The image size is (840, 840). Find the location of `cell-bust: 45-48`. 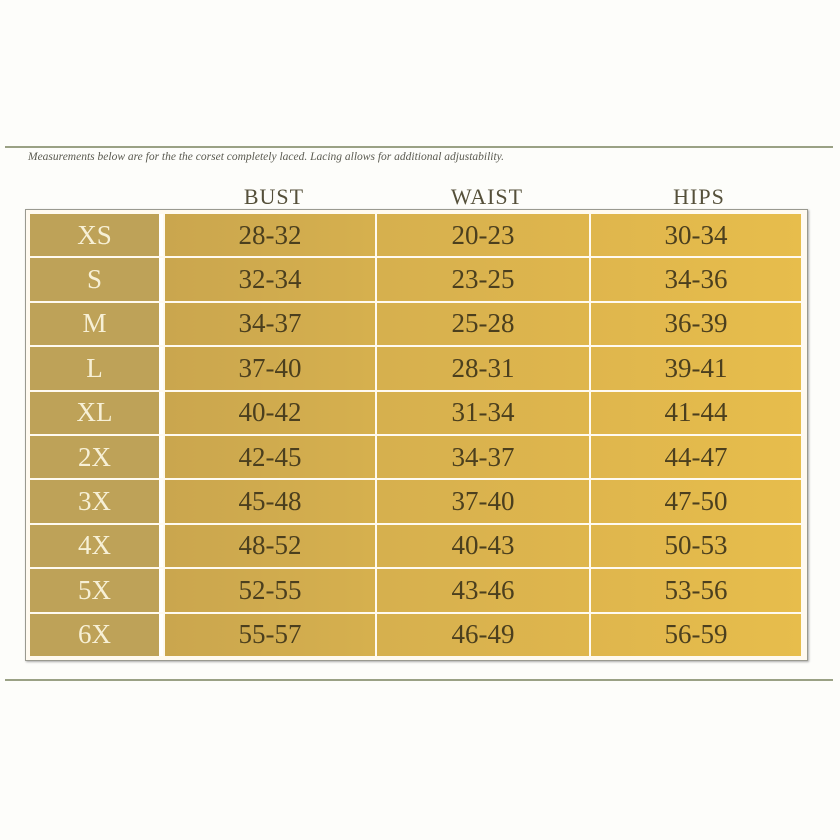

cell-bust: 45-48 is located at coordinates (270, 501).